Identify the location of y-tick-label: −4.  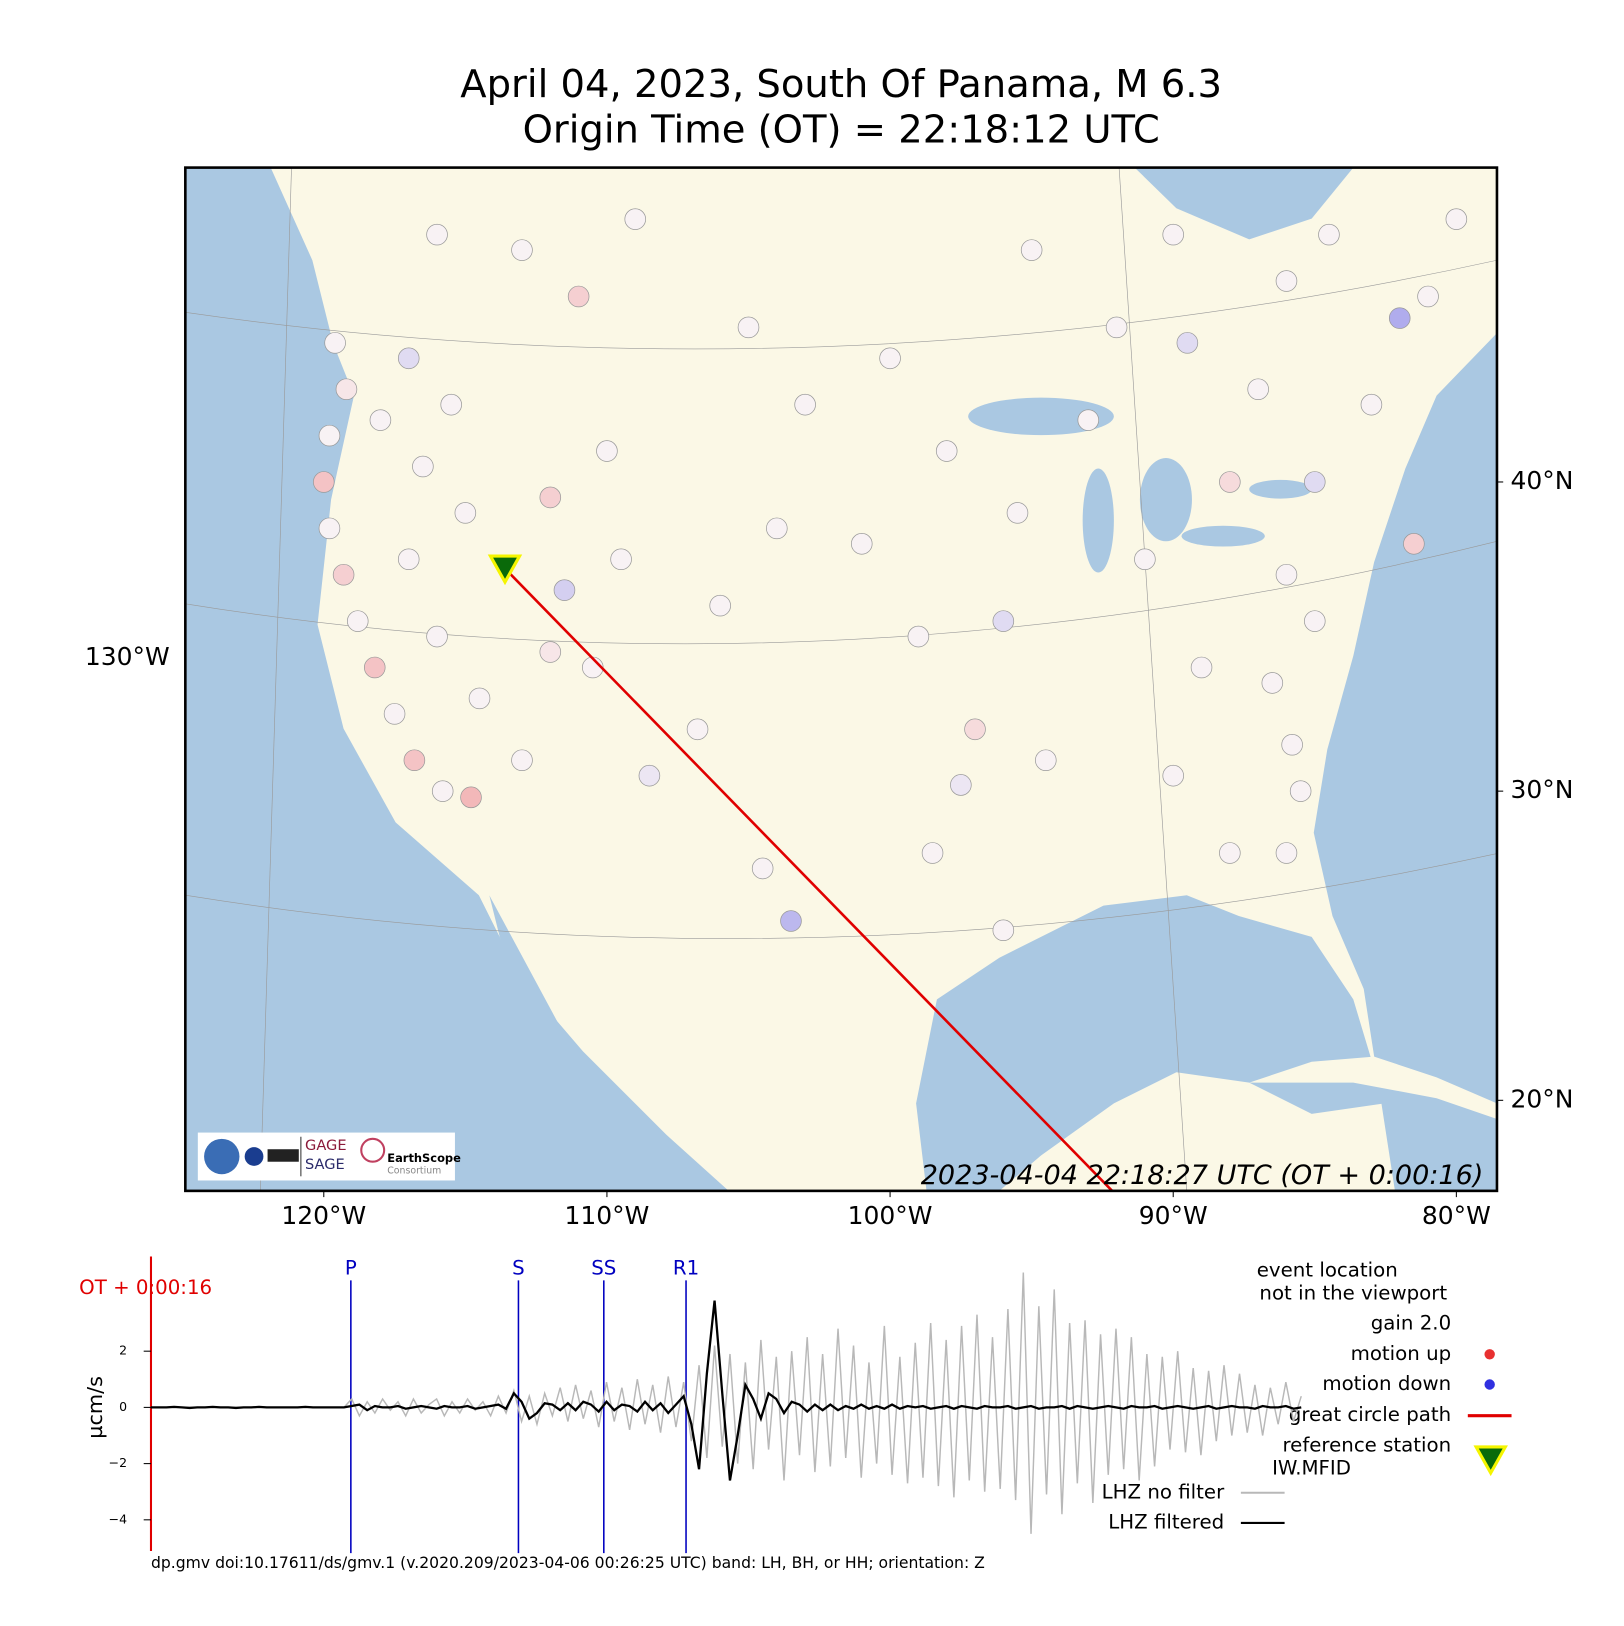
(118, 1518).